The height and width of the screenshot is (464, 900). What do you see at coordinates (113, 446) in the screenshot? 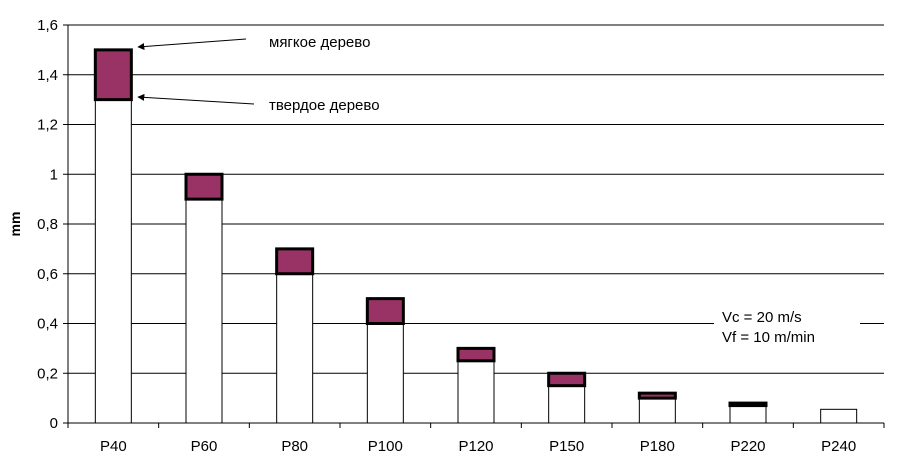
I see `x-tick-label: P40` at bounding box center [113, 446].